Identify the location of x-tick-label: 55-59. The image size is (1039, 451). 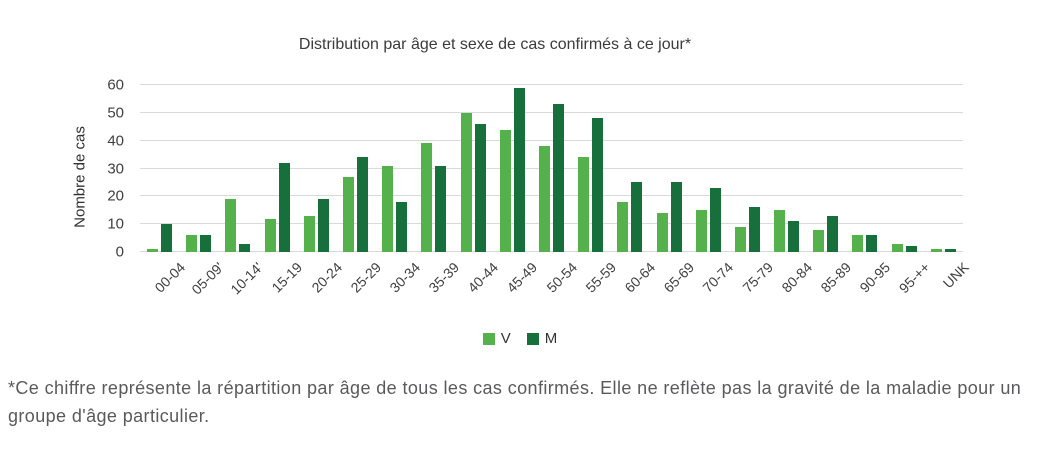
(600, 277).